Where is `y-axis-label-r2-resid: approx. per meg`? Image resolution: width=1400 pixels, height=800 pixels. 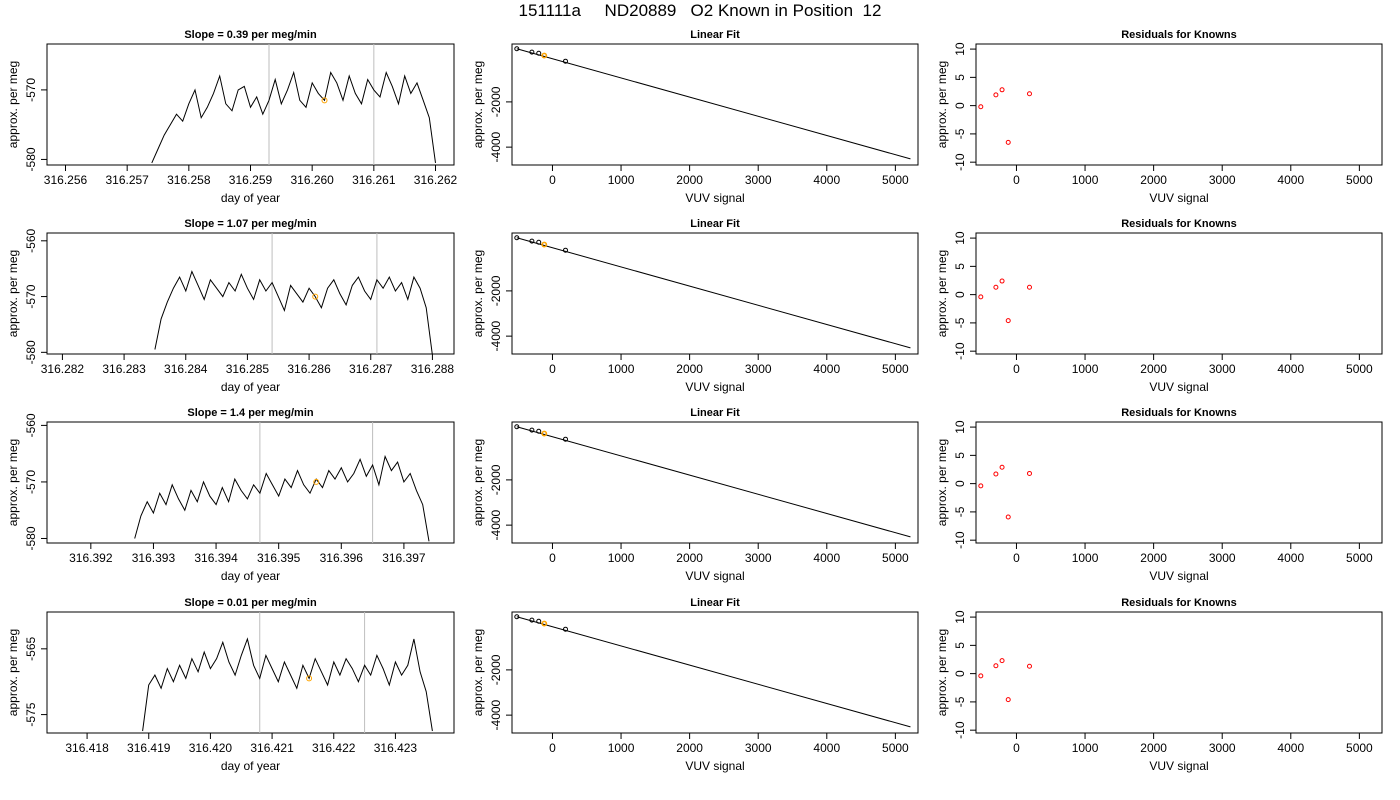
y-axis-label-r2-resid: approx. per meg is located at coordinates (942, 293).